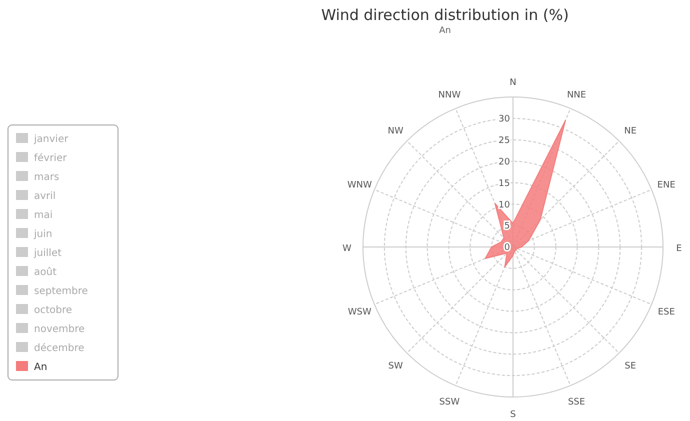  I want to click on text: mai, so click(43, 215).